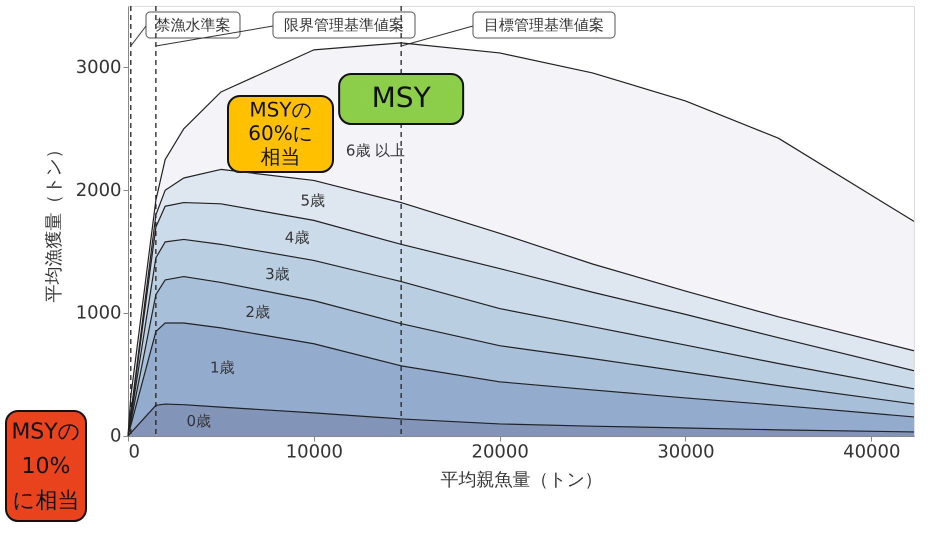 Image resolution: width=934 pixels, height=539 pixels. I want to click on series-label: 0歳, so click(199, 421).